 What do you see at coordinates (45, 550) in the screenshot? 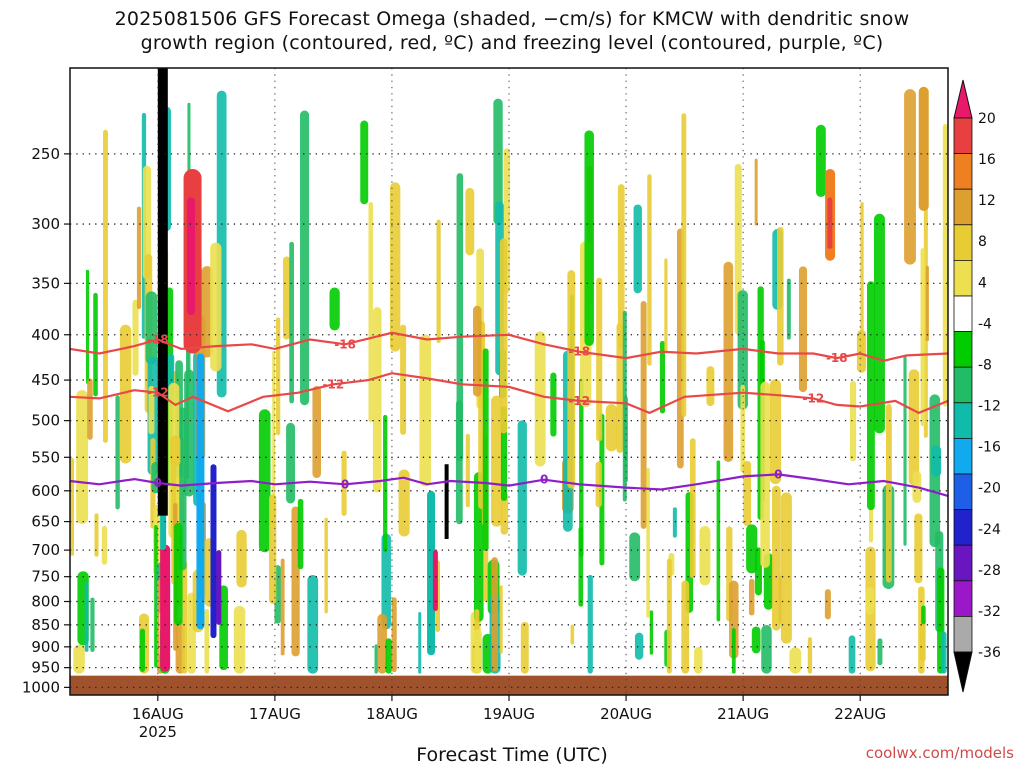
I see `y-tick-label: 700` at bounding box center [45, 550].